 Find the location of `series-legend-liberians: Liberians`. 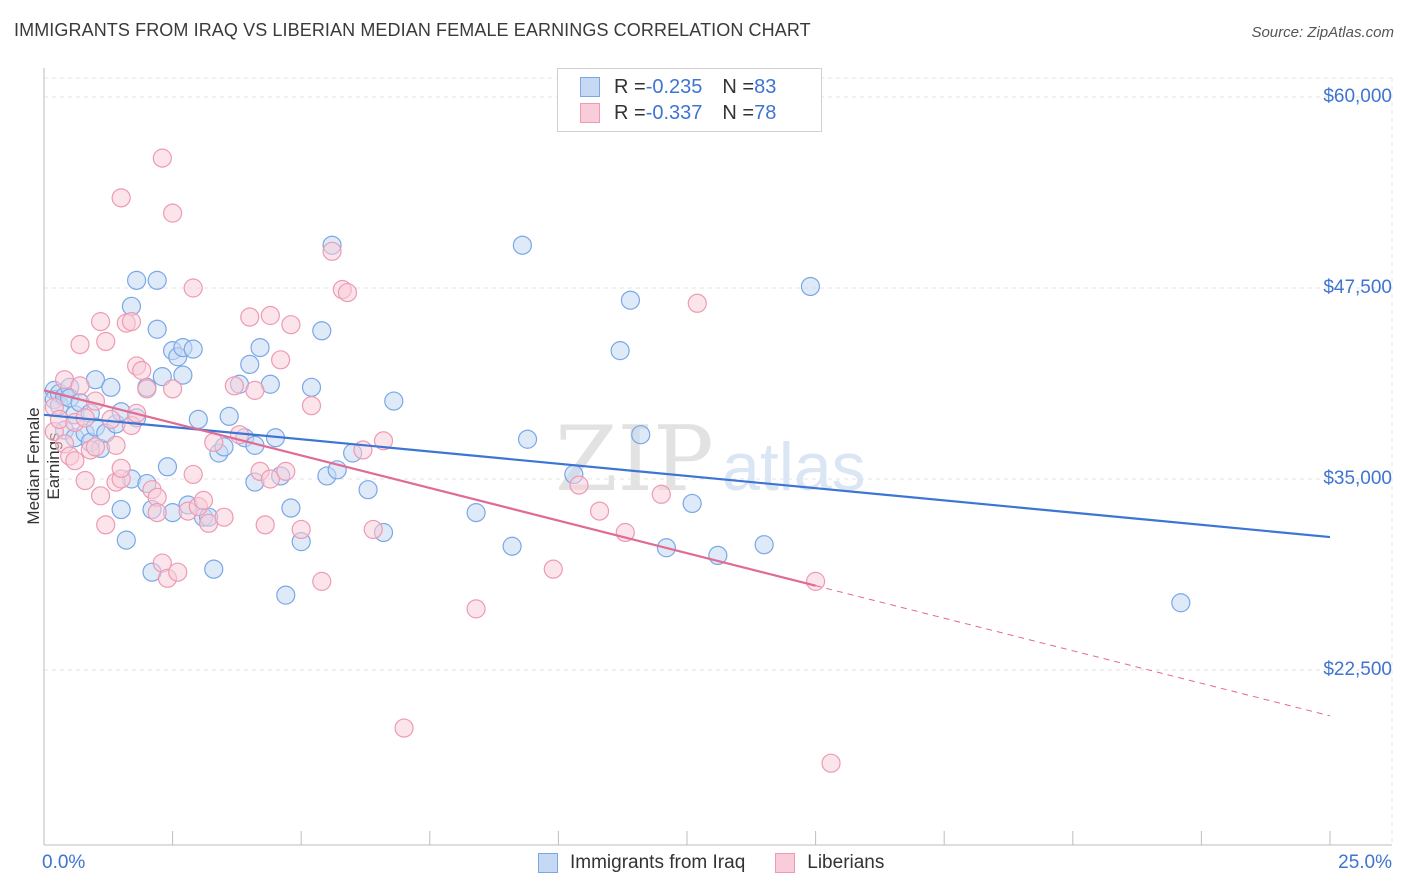

series-legend-liberians: Liberians is located at coordinates (829, 863).